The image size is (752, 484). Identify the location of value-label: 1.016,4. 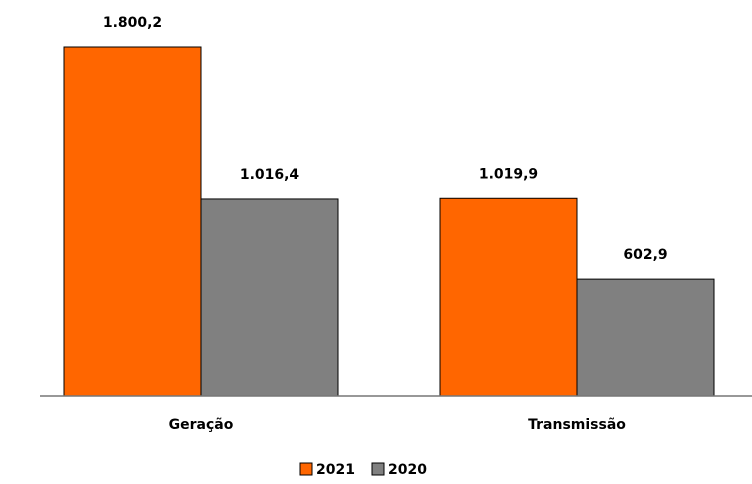
(270, 175).